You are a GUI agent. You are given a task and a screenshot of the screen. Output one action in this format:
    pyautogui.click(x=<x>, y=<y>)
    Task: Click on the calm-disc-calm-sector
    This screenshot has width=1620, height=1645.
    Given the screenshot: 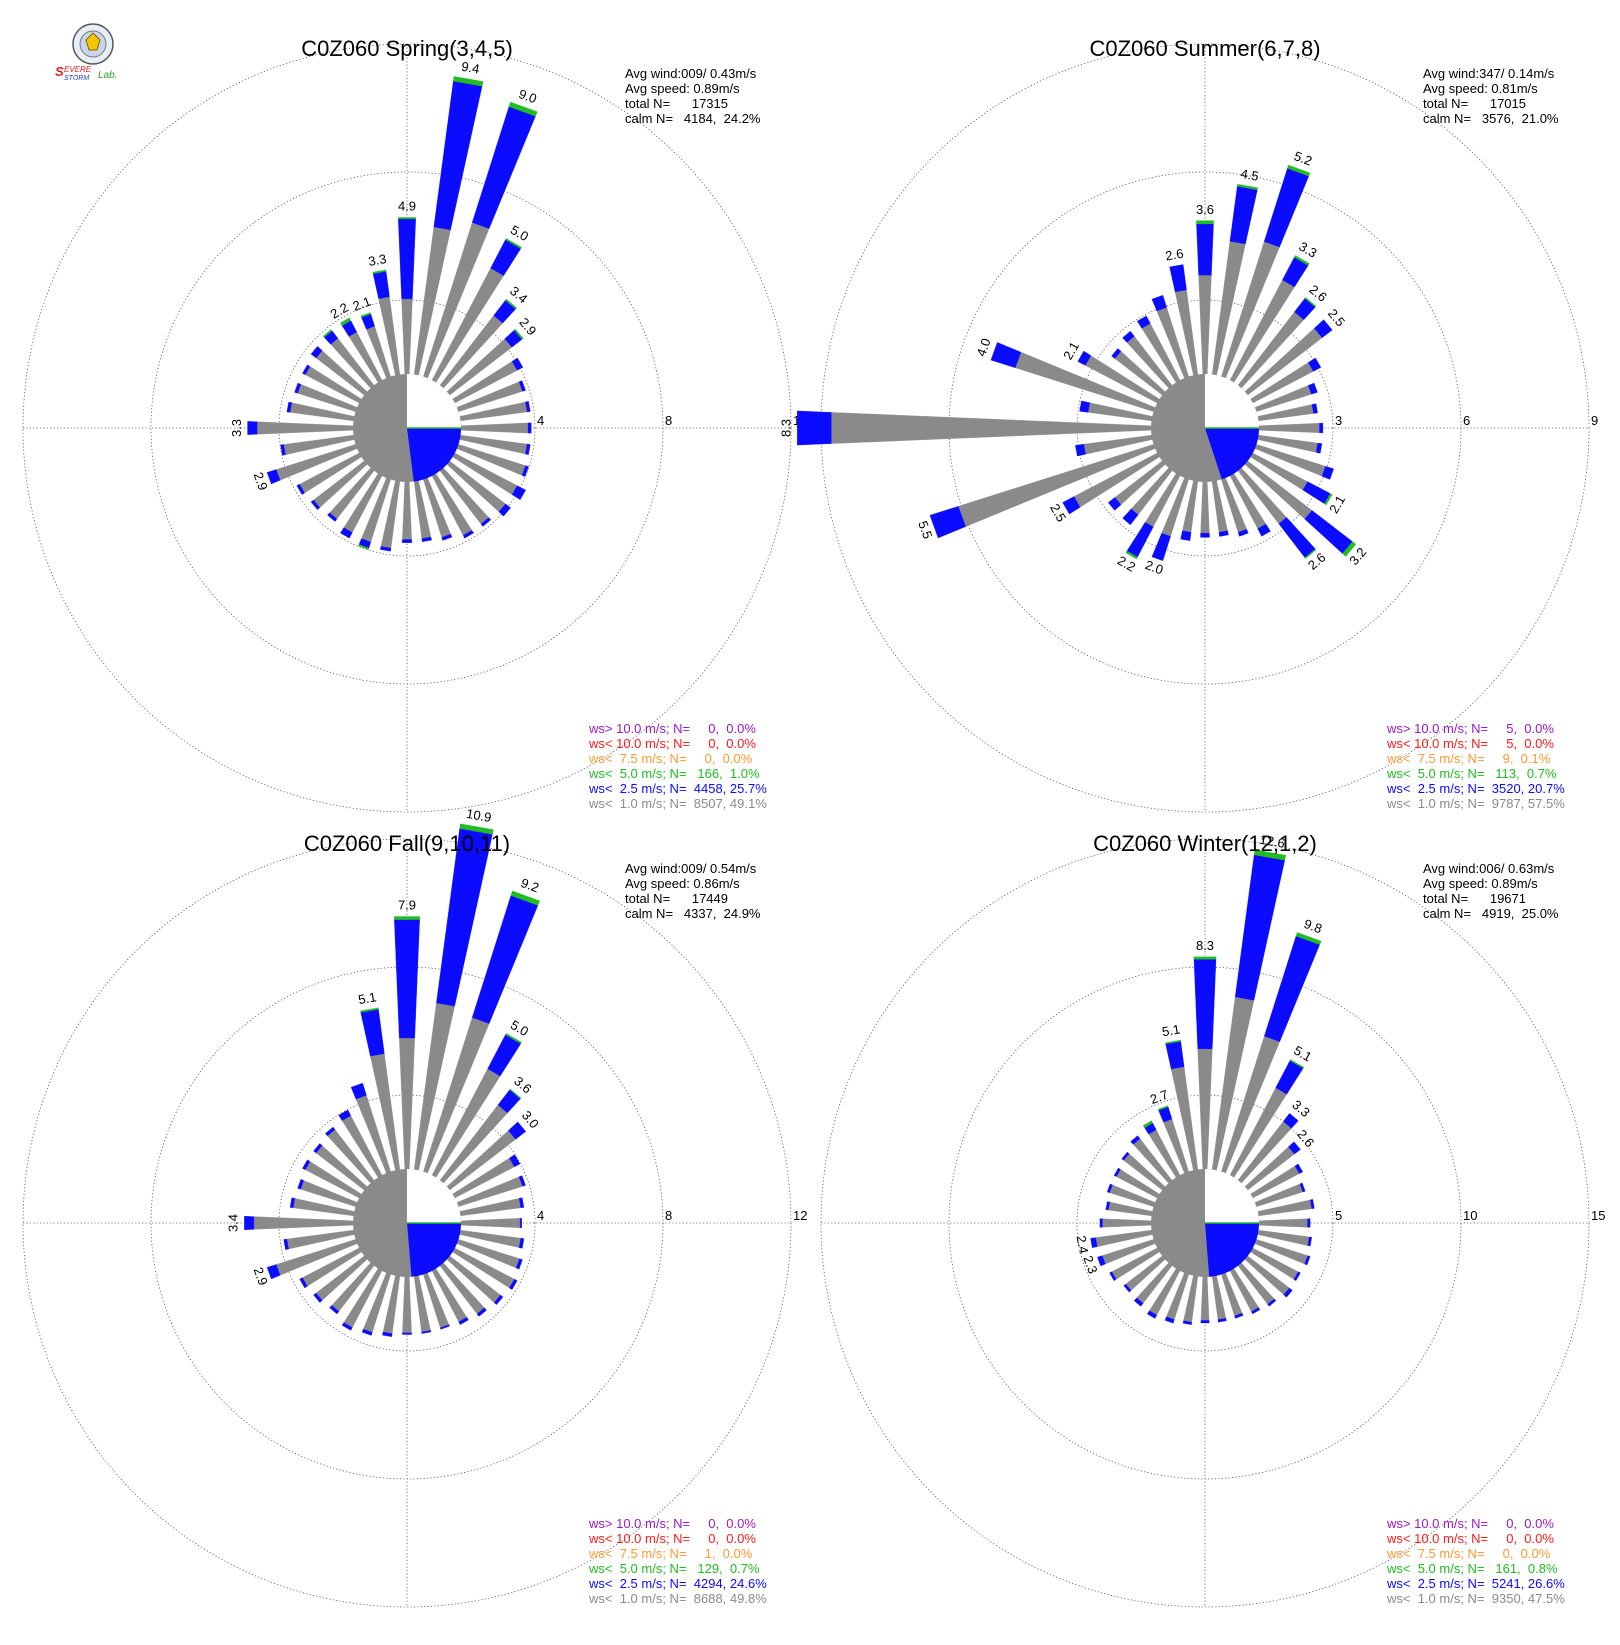 What is the action you would take?
    pyautogui.click(x=434, y=455)
    